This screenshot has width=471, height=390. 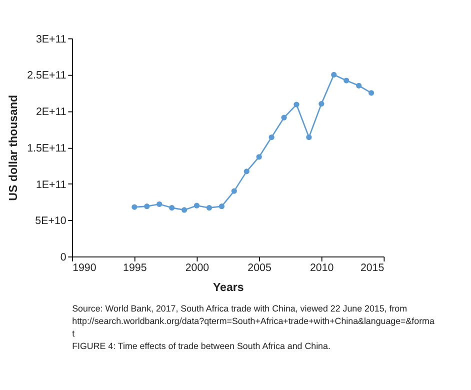 I want to click on caption: FIGURE 4: Time effects of trade between South Africa and China., so click(x=201, y=346).